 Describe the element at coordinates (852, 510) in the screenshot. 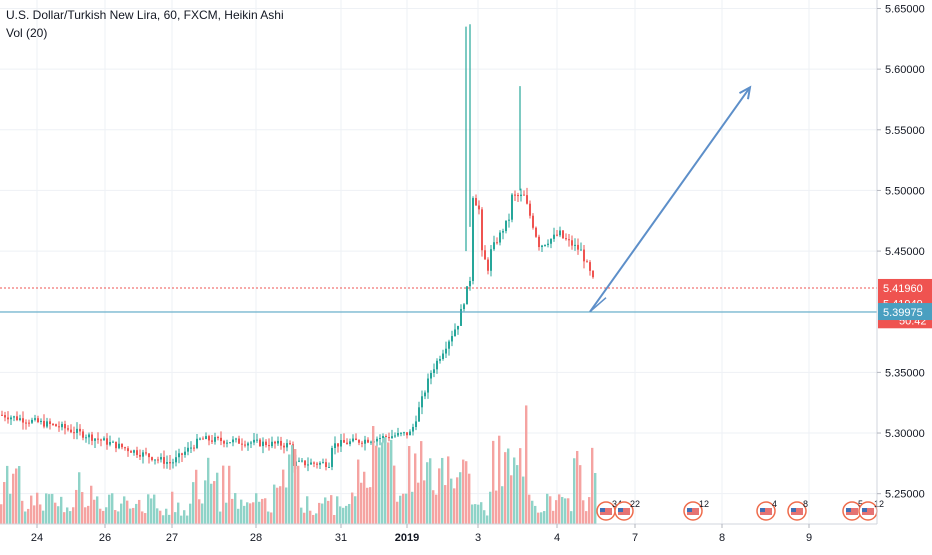

I see `event-flag-icon: 5` at that location.